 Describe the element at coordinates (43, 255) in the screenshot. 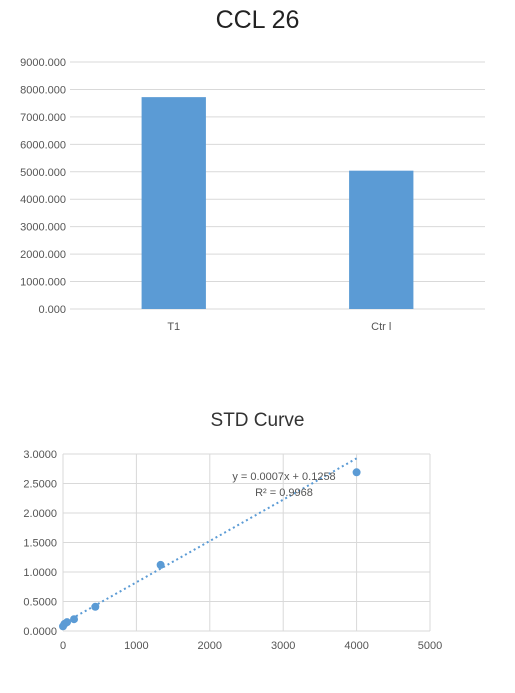

I see `y-tick-label: 2000.000` at that location.